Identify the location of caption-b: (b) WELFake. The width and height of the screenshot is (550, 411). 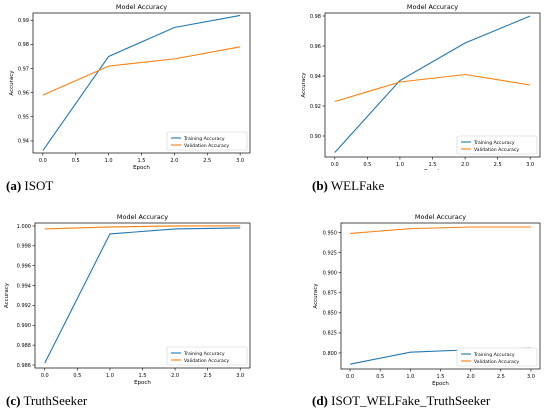
(348, 186).